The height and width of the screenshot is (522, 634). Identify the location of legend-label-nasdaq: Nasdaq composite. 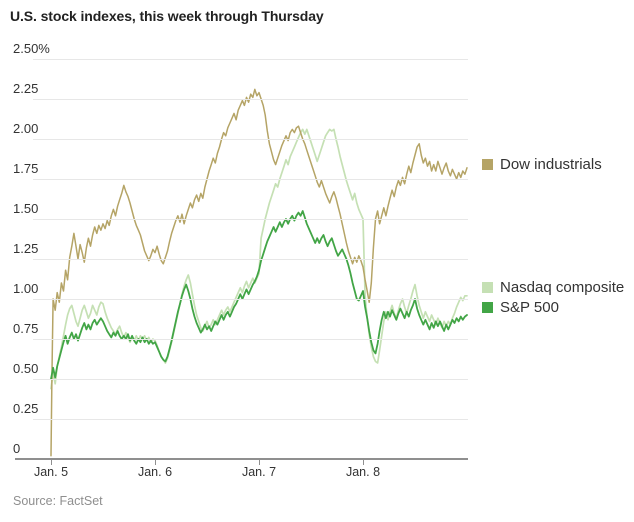
(562, 287).